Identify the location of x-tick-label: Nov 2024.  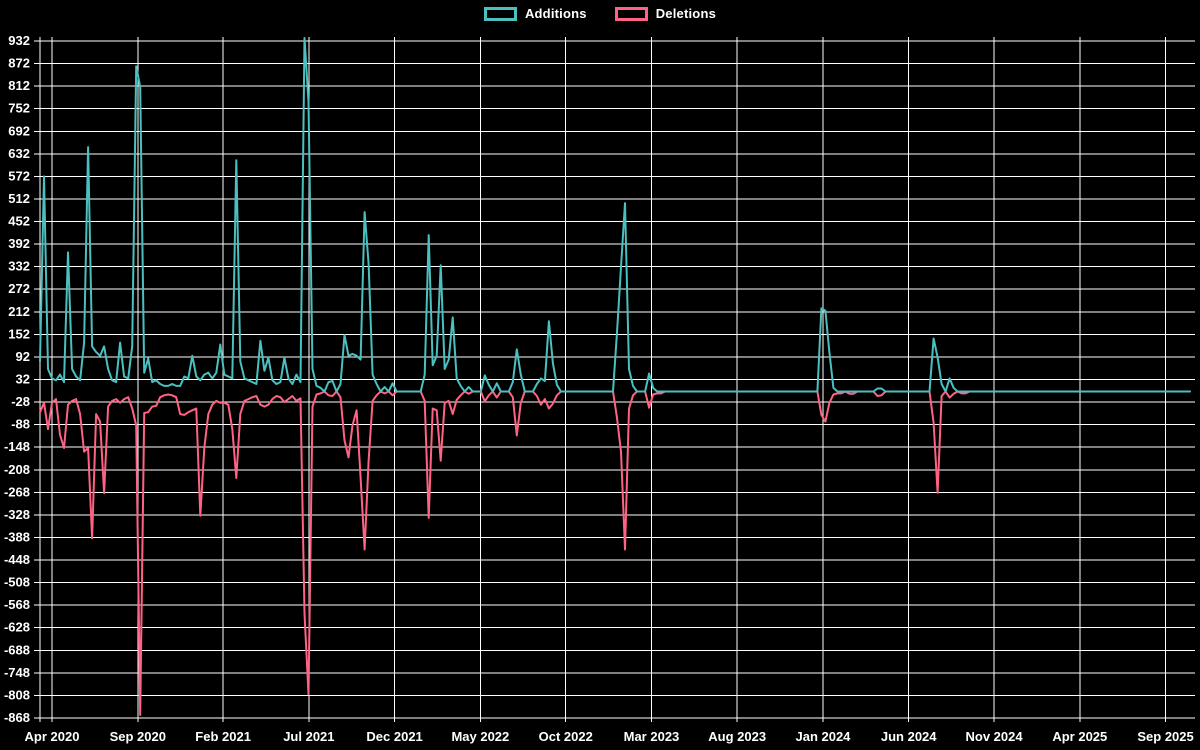
(995, 736).